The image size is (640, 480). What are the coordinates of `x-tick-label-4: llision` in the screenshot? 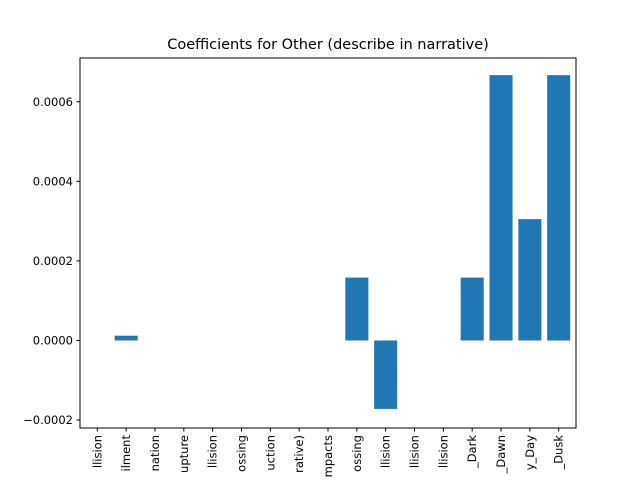 It's located at (213, 451).